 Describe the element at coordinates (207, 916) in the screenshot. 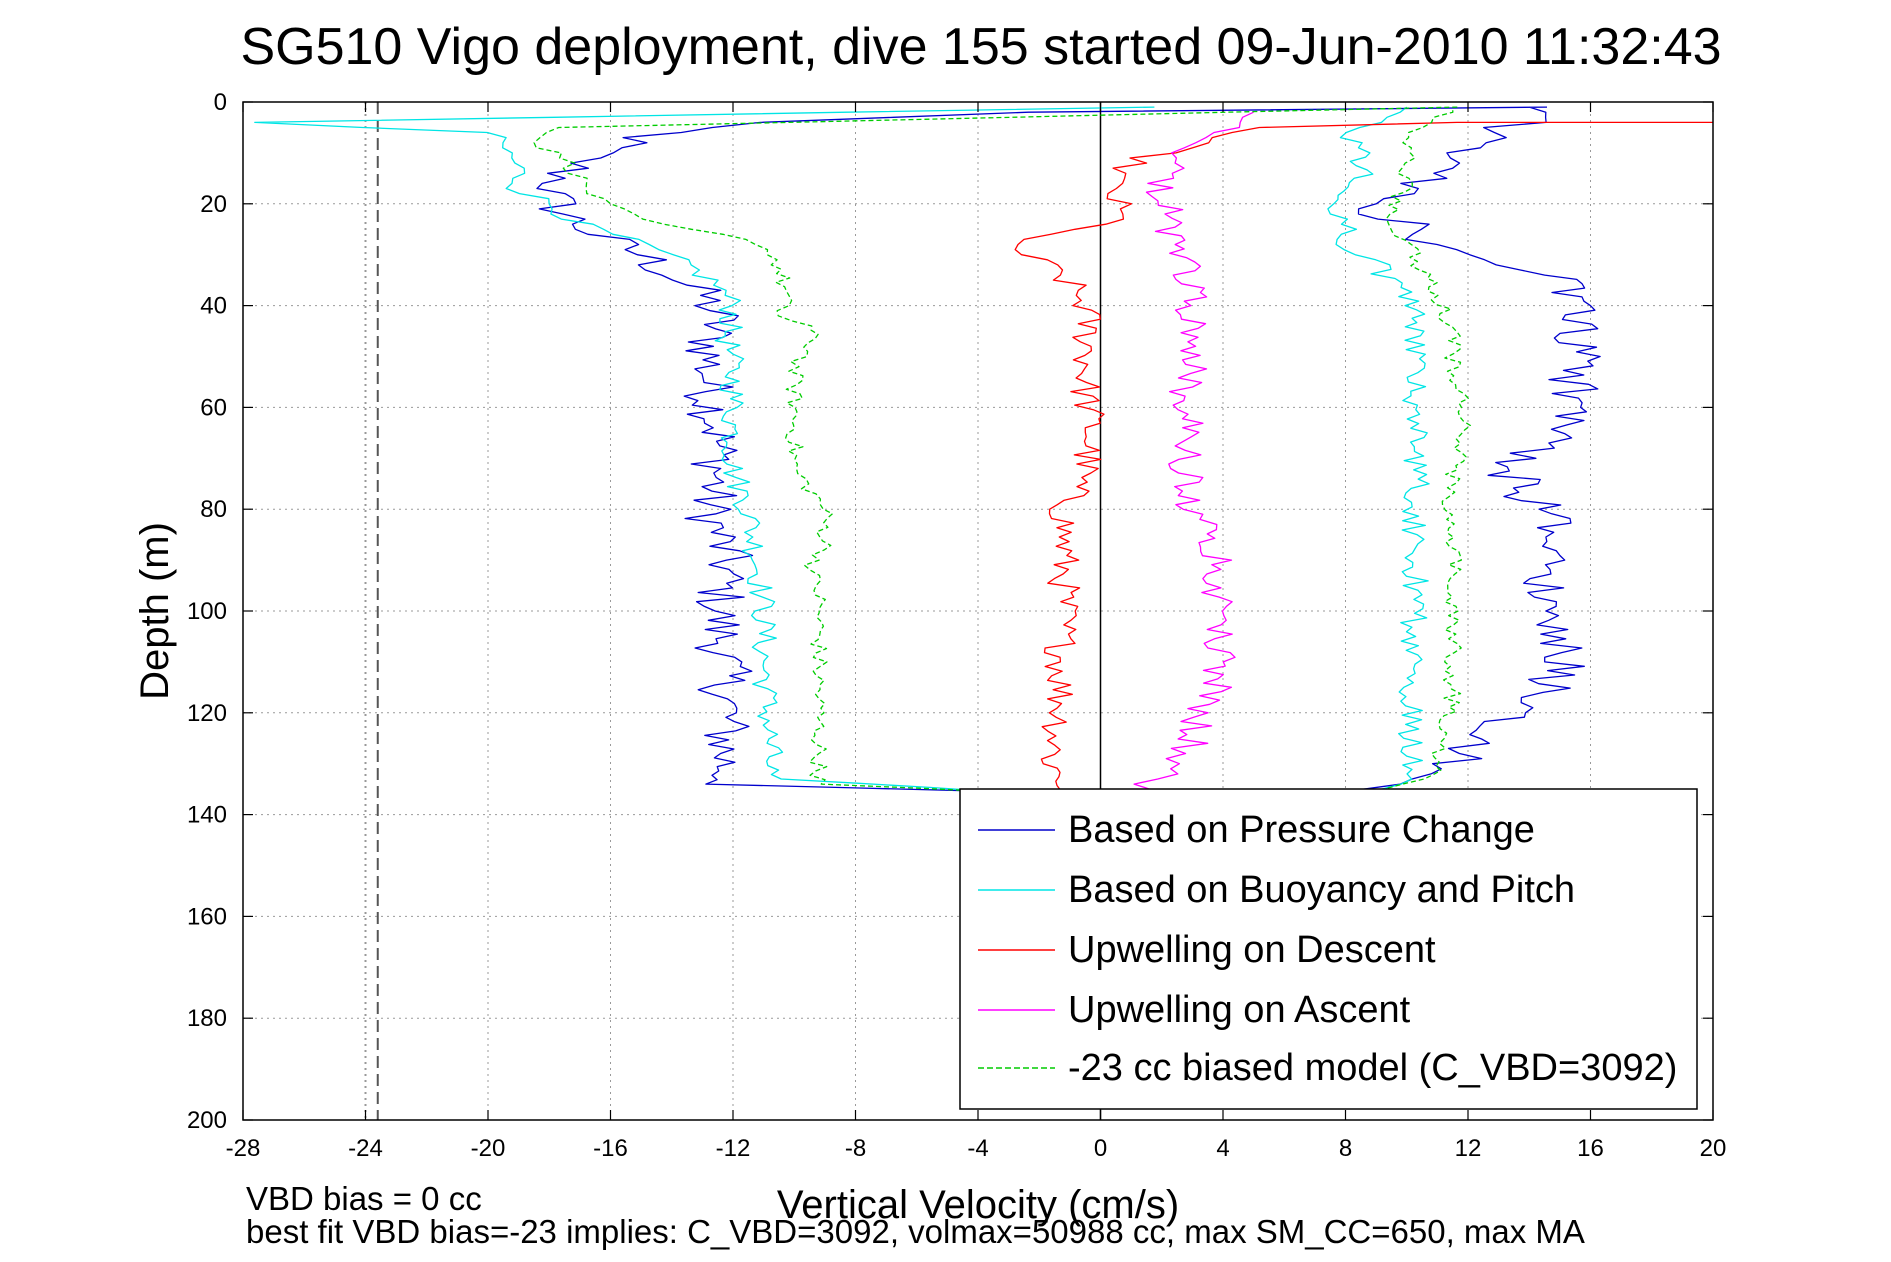

I see `y-tick-label: 160` at that location.